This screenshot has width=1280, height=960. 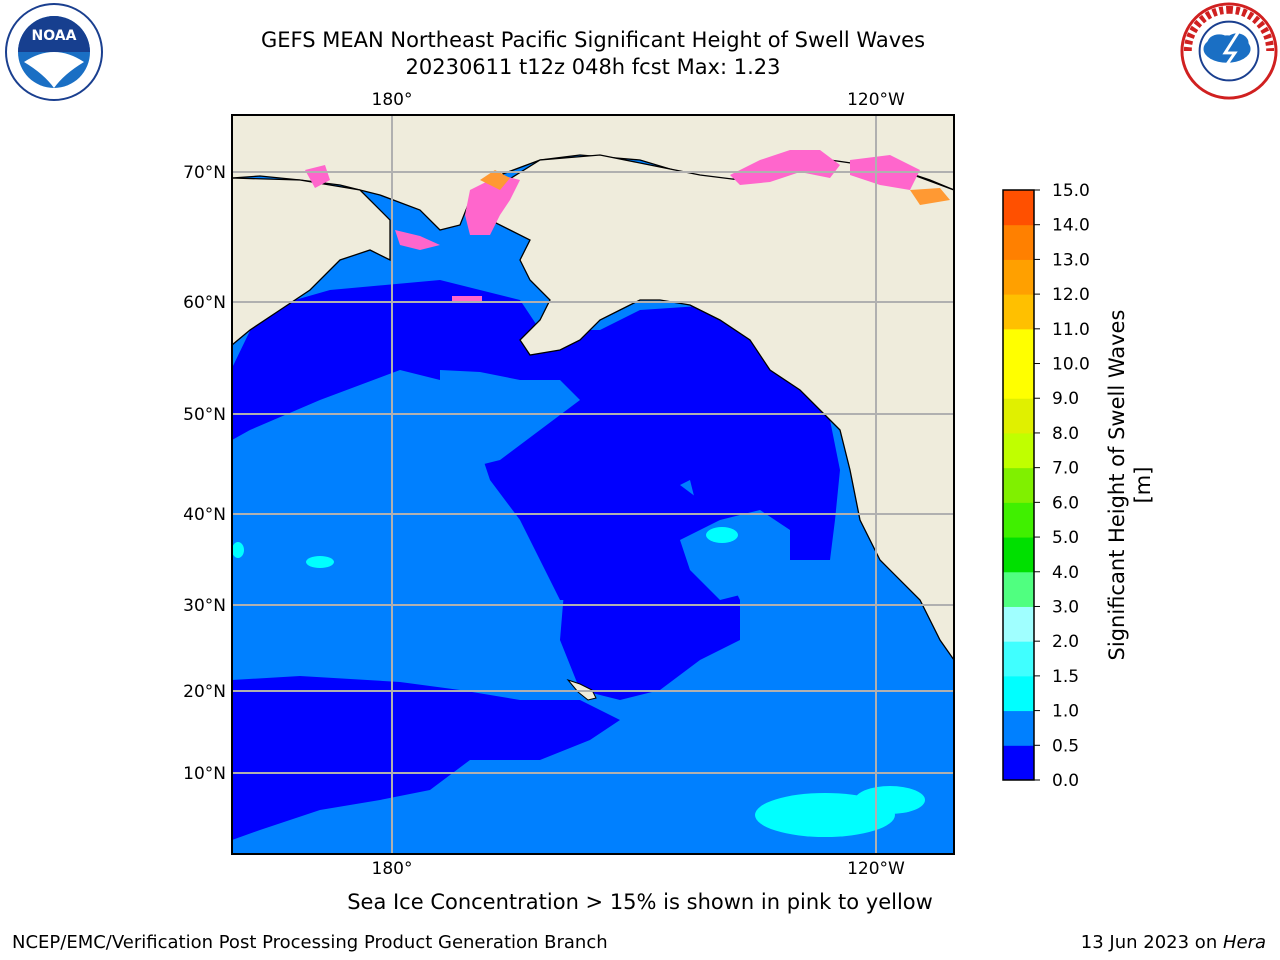 What do you see at coordinates (510, 420) in the screenshot?
I see `mid-swell-gulf` at bounding box center [510, 420].